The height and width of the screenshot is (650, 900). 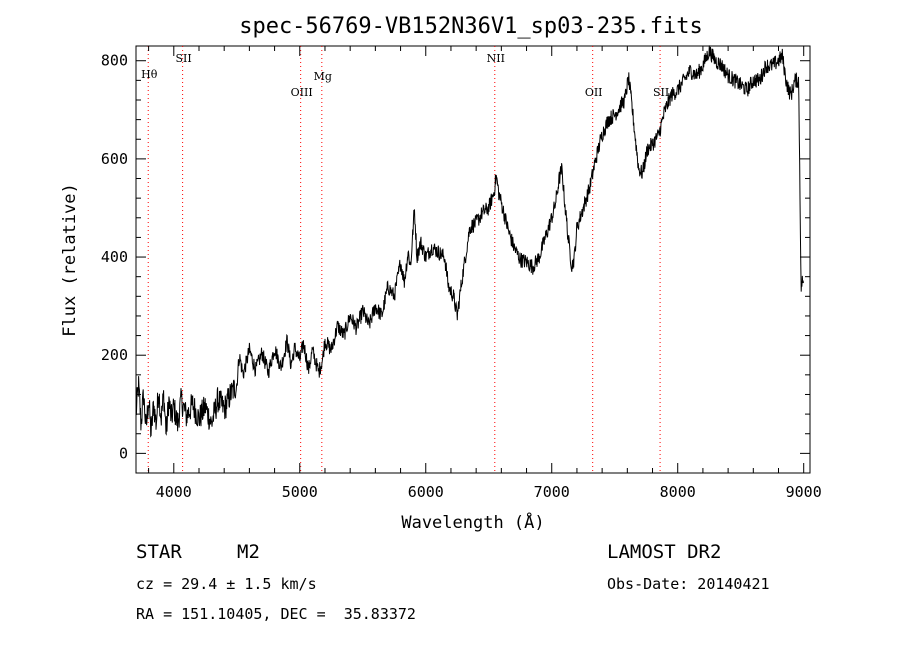 What do you see at coordinates (426, 492) in the screenshot?
I see `x-tick-label: 6000` at bounding box center [426, 492].